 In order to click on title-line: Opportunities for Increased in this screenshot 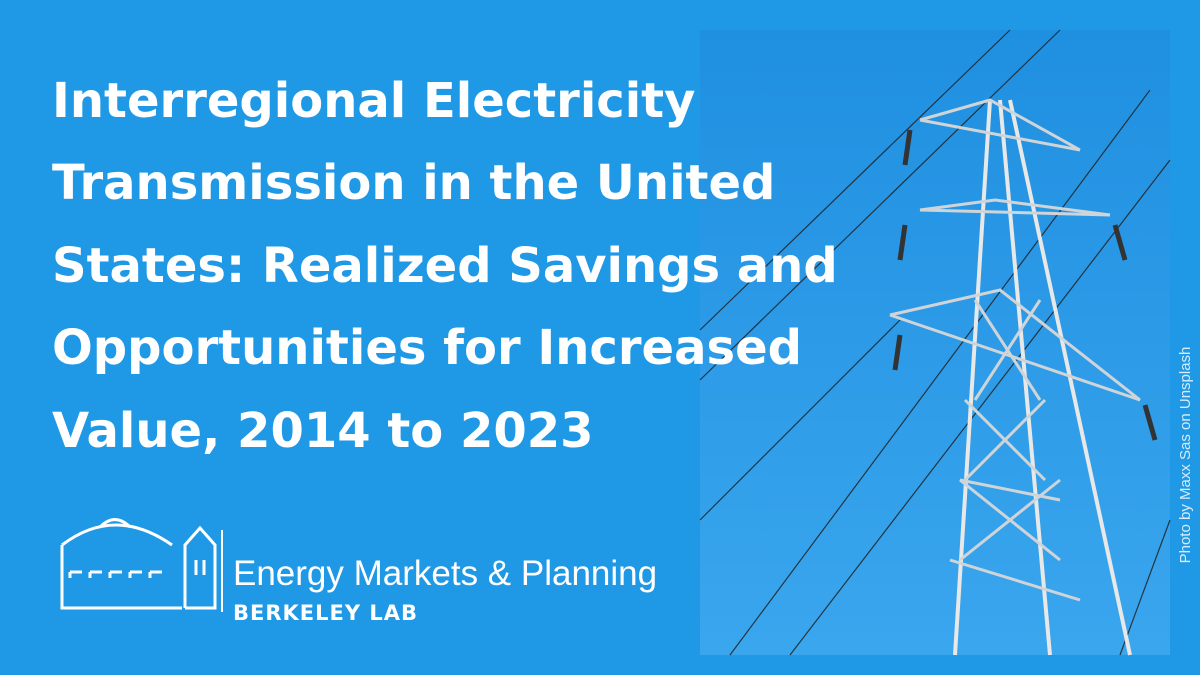, I will do `click(427, 348)`.